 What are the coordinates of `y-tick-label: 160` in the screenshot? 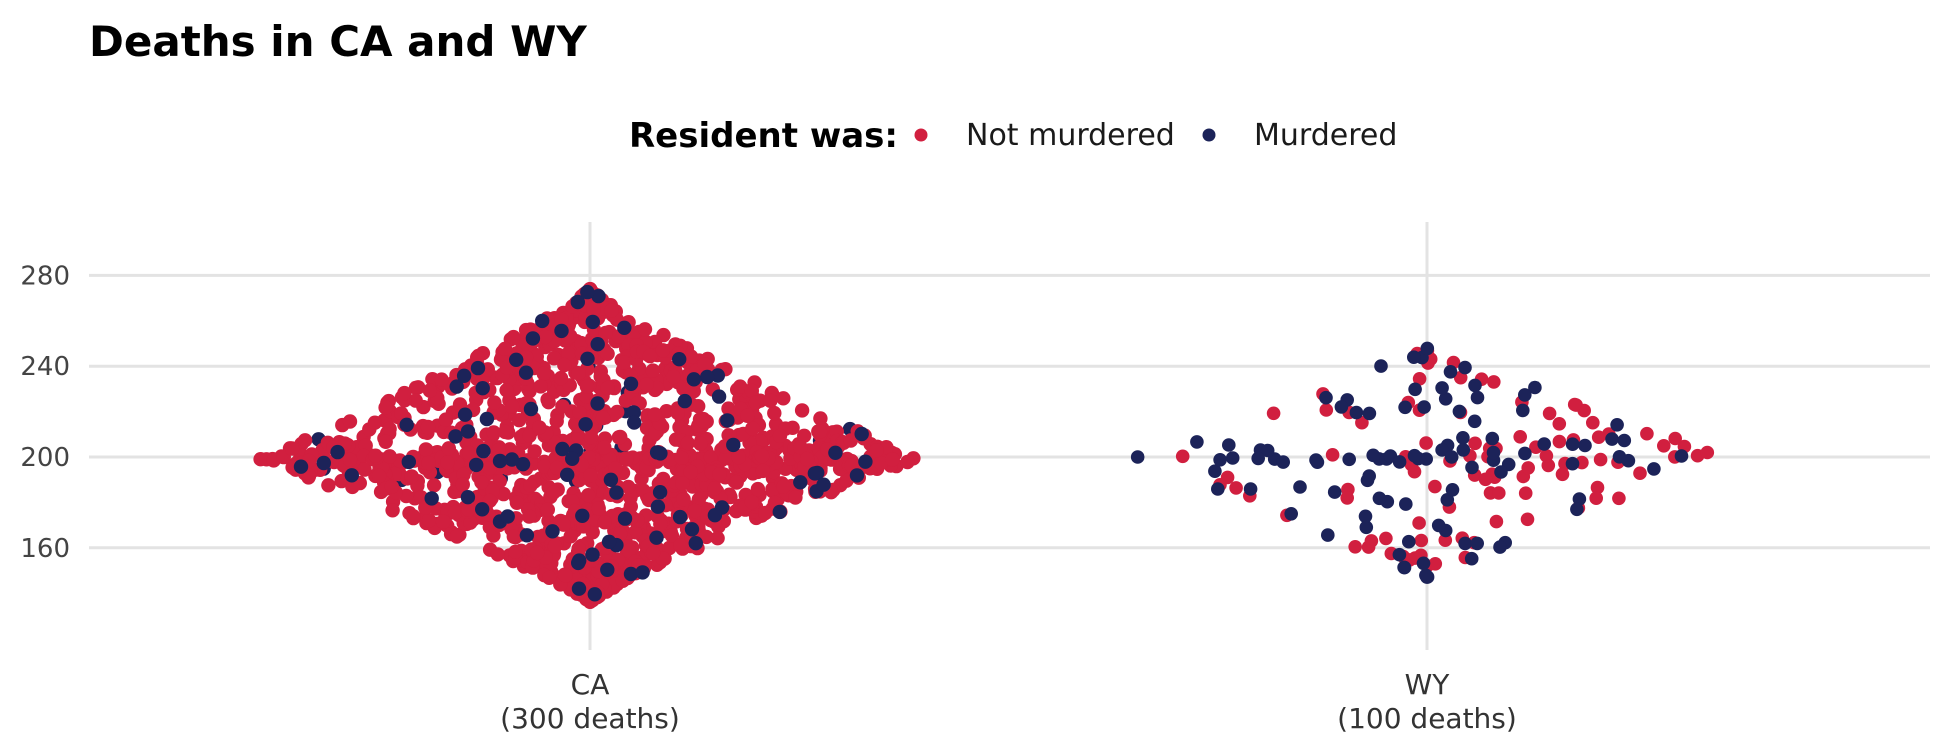 It's located at (45, 549).